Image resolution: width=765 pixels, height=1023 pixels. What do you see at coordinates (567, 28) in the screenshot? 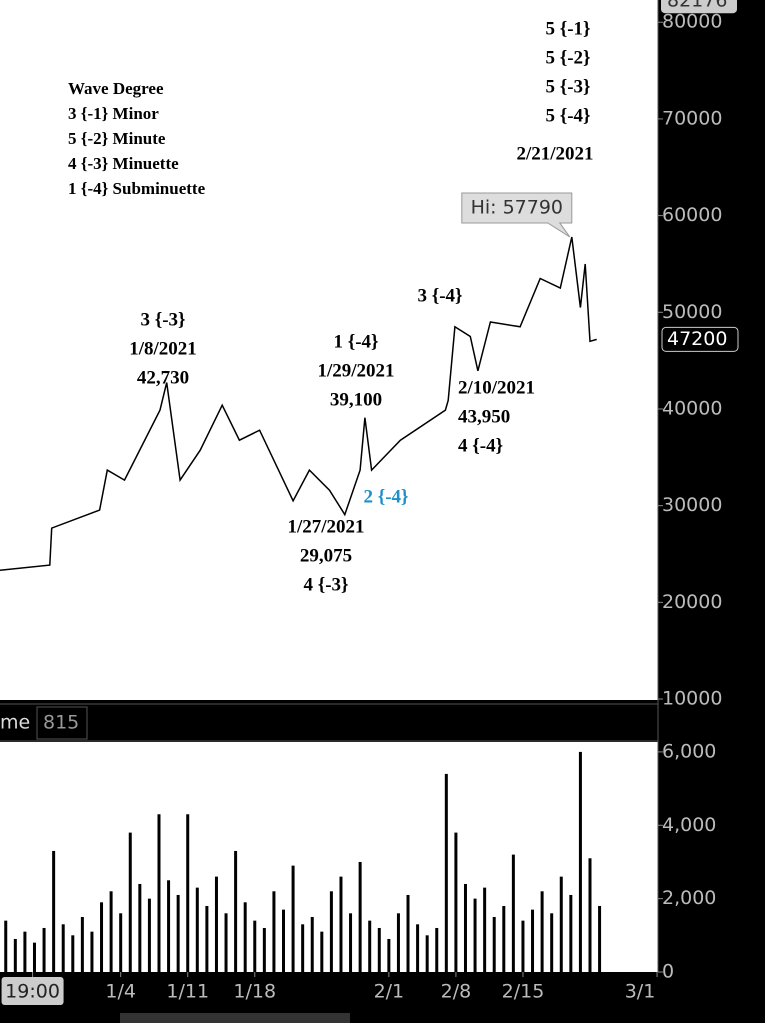
I see `wave-label: 5 {-1}` at bounding box center [567, 28].